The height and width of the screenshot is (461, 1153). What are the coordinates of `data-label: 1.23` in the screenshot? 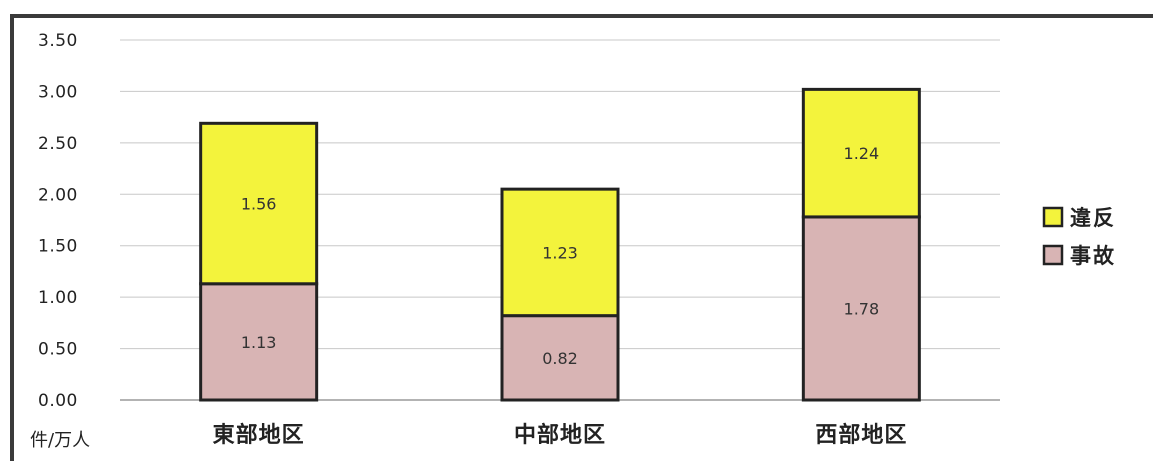 It's located at (560, 252).